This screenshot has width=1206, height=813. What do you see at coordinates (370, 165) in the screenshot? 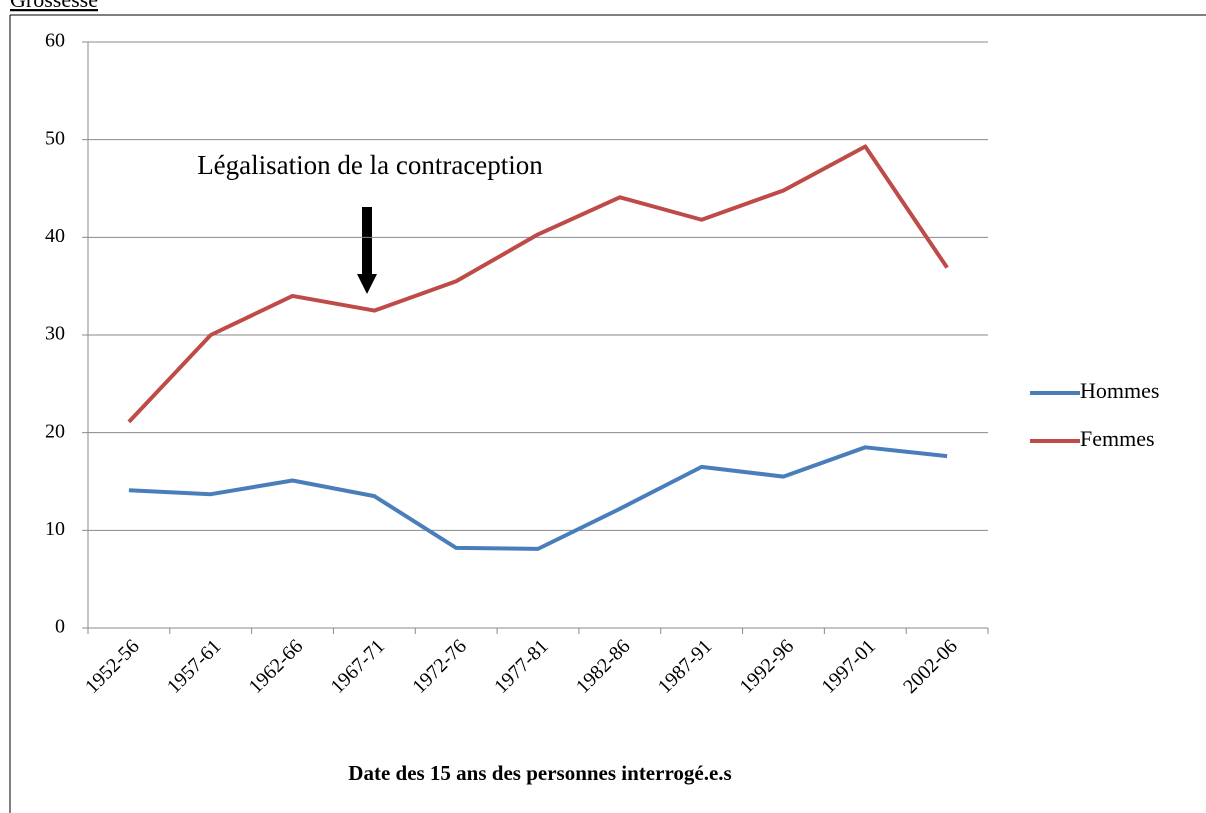
I see `annotation: Légalisation de la contraception` at bounding box center [370, 165].